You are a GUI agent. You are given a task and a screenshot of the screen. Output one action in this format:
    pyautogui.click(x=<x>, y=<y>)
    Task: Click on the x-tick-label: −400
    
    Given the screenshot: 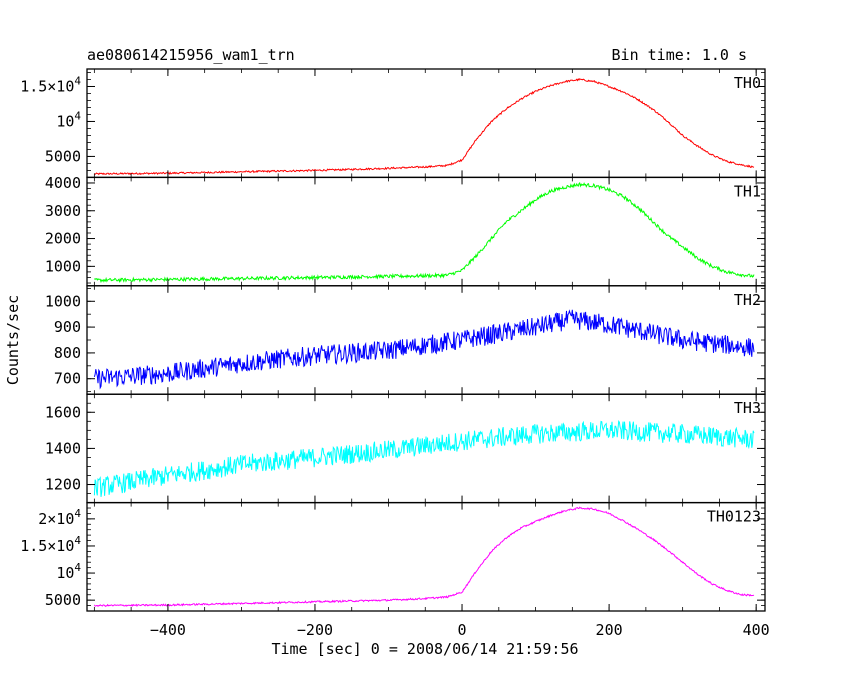 What is the action you would take?
    pyautogui.click(x=168, y=630)
    